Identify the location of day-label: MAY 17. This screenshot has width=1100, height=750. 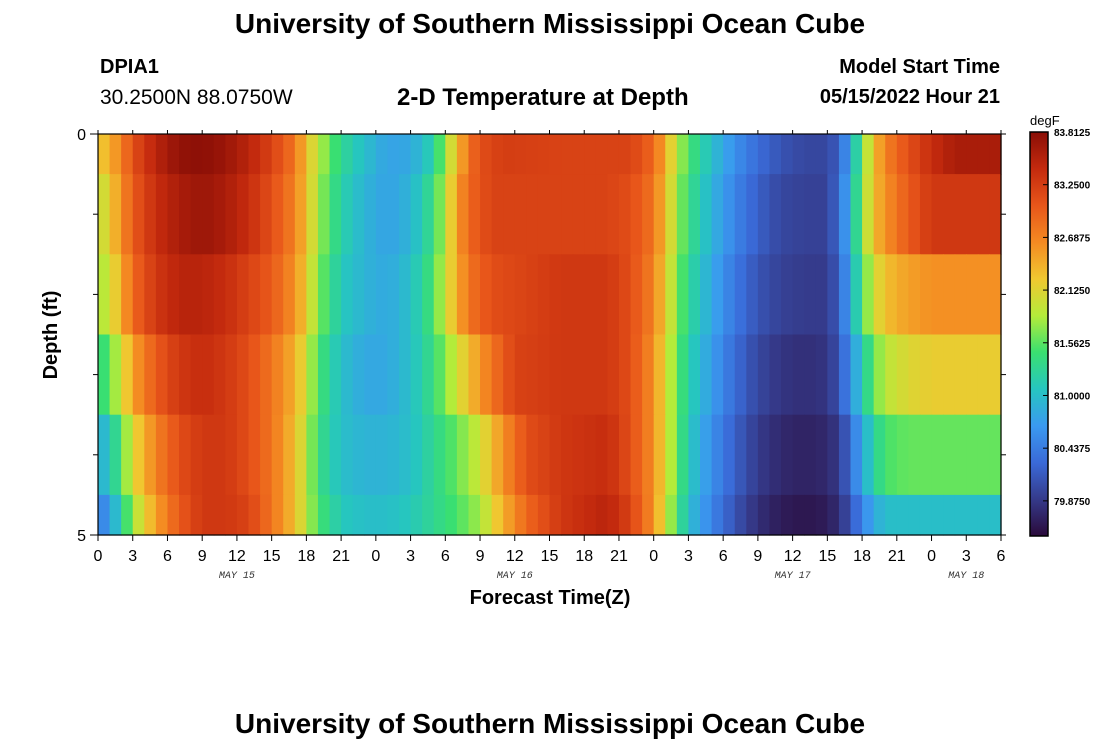
(793, 576).